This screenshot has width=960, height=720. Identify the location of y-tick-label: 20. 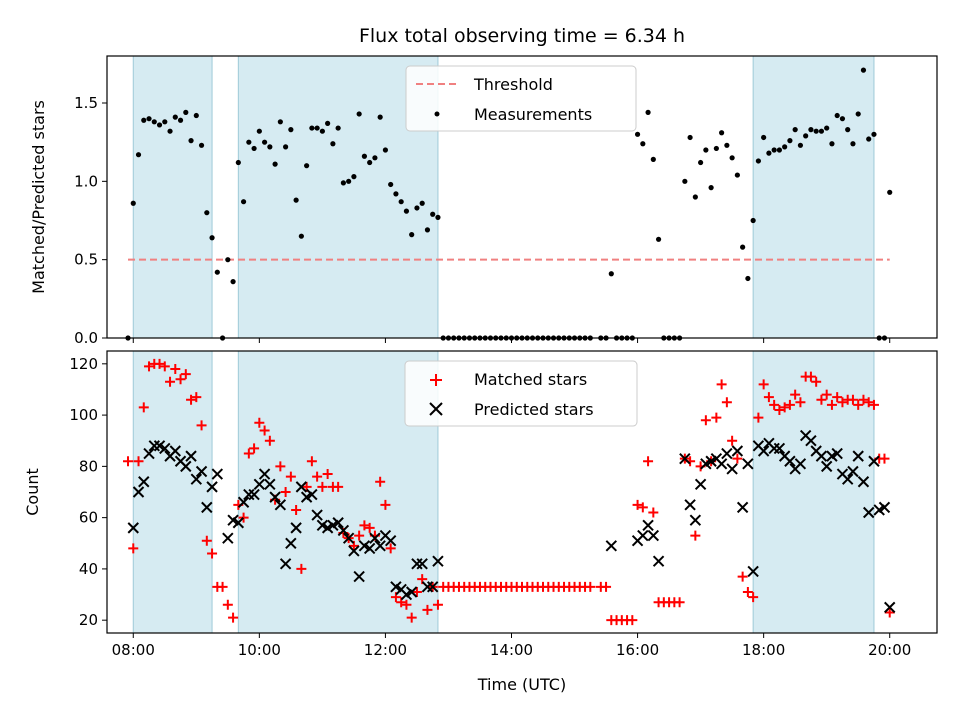
(88, 620).